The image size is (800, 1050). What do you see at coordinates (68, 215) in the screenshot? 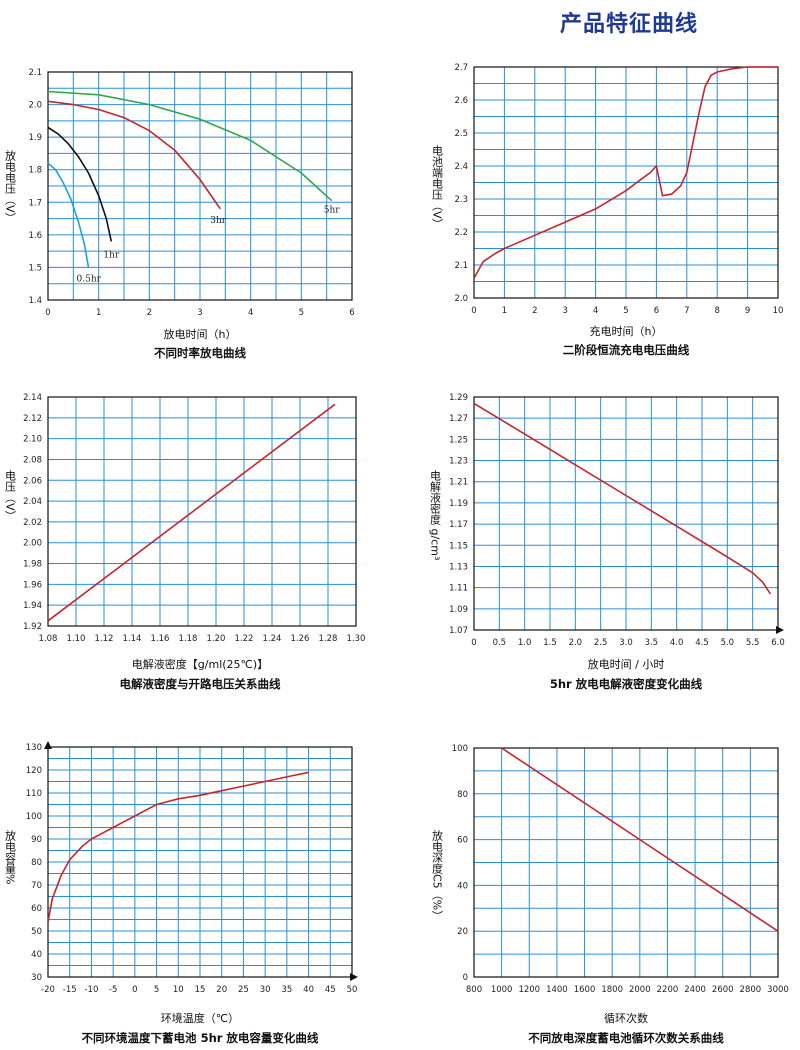
I see `series-line-0.5hr` at bounding box center [68, 215].